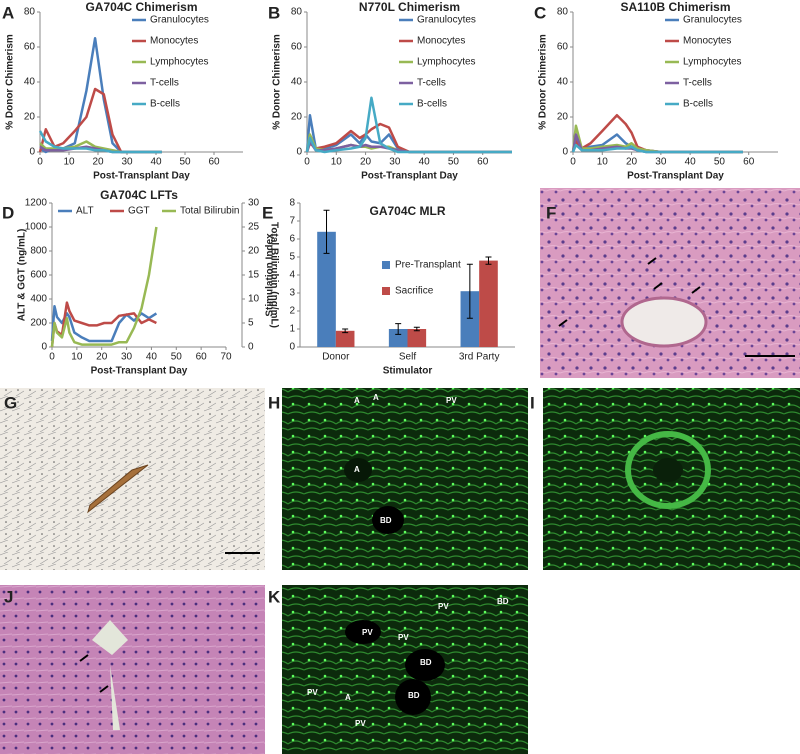  Describe the element at coordinates (38, 275) in the screenshot. I see `y-tick-label: 600` at that location.